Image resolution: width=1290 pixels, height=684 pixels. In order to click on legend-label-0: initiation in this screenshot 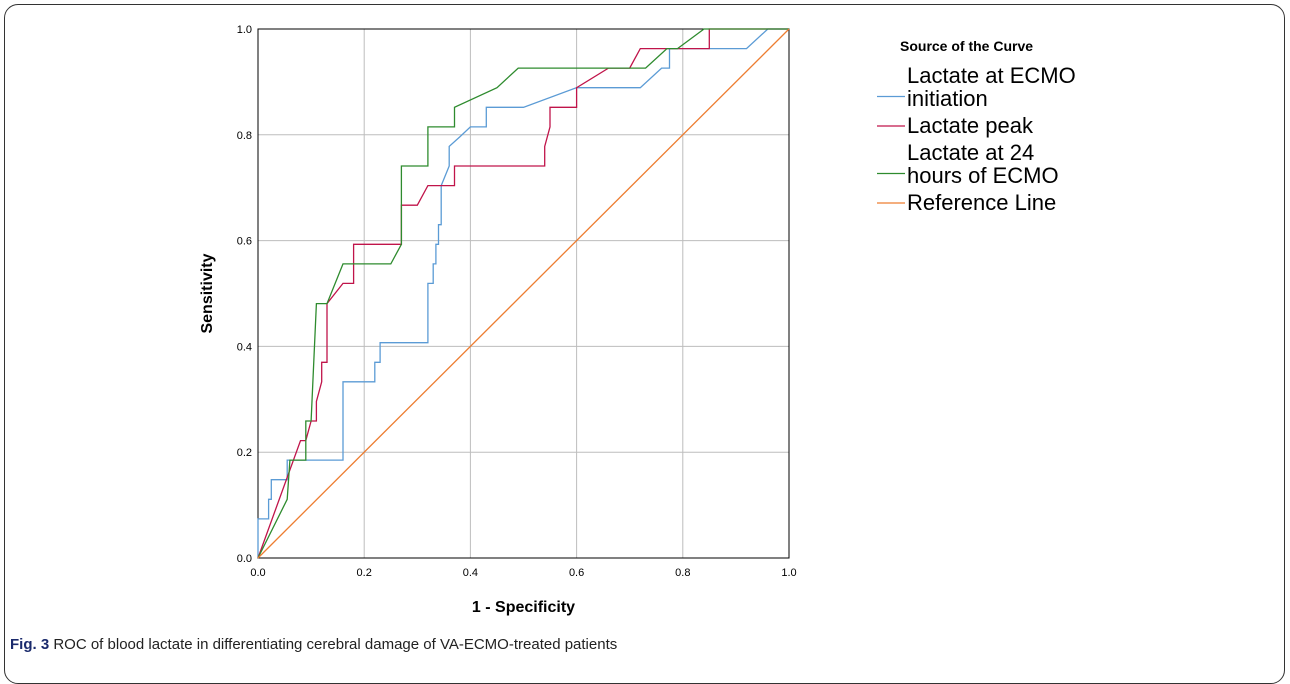, I will do `click(947, 98)`.